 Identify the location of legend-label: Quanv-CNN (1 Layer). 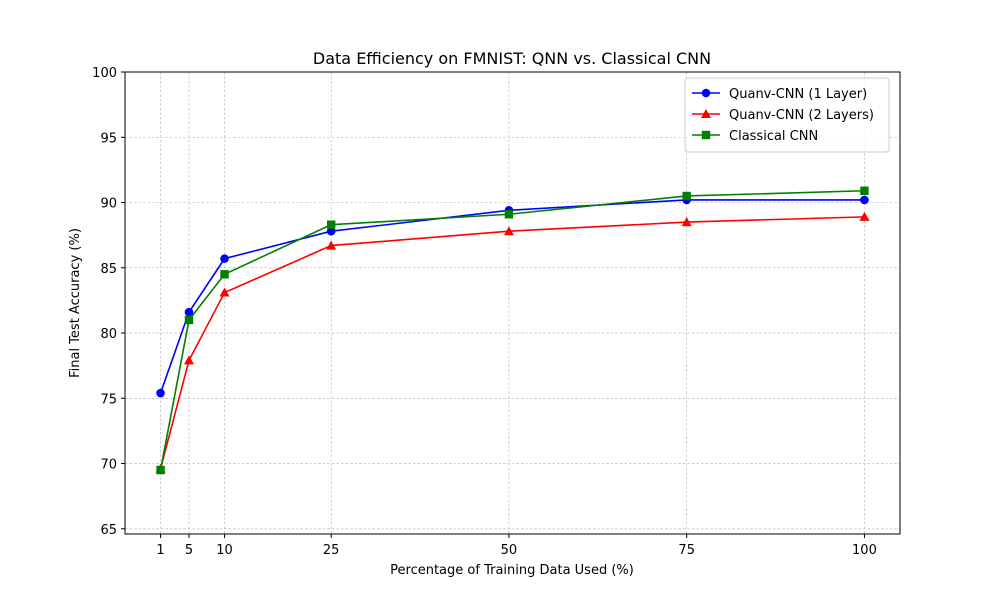
(798, 94).